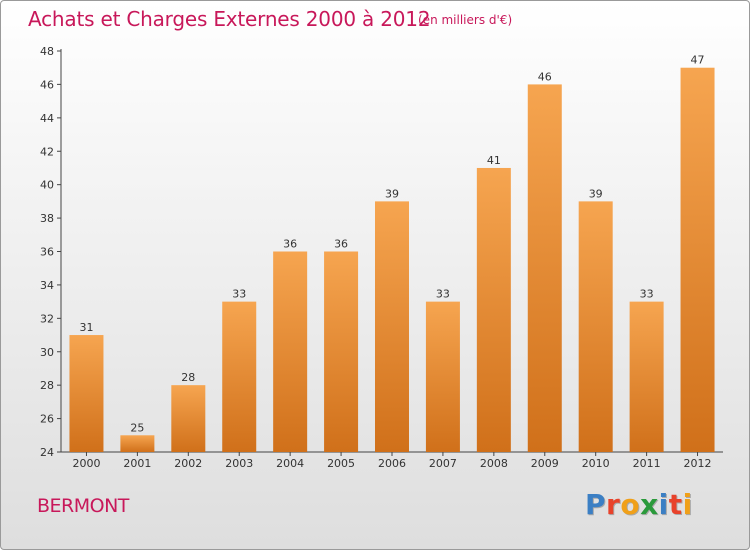  Describe the element at coordinates (290, 463) in the screenshot. I see `x-tick-label: 2004` at that location.